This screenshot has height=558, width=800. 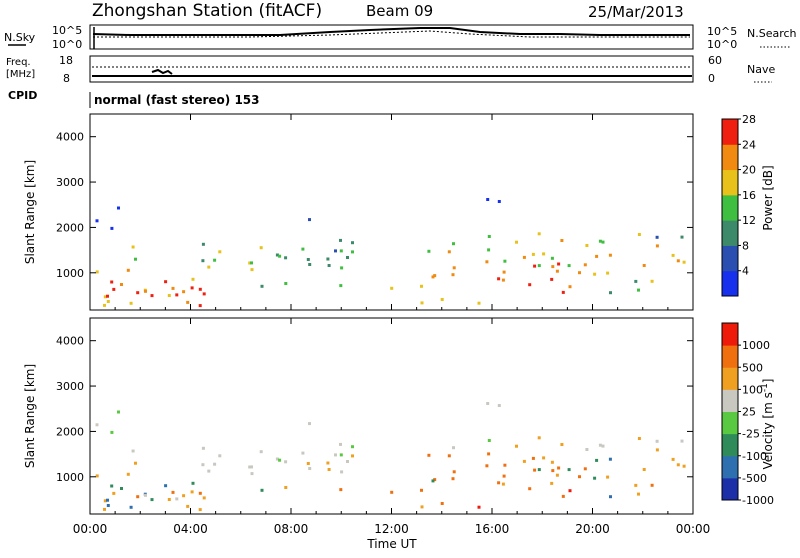 What do you see at coordinates (592, 529) in the screenshot?
I see `x-tick-label: 20:00` at bounding box center [592, 529].